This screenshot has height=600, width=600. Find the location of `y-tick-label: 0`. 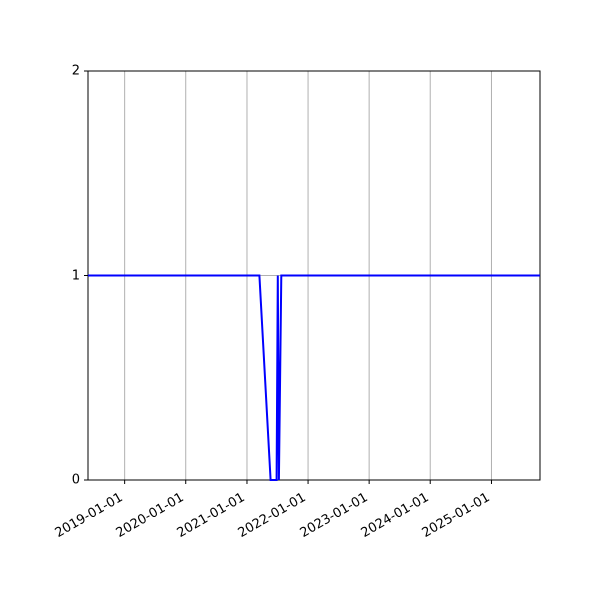

y-tick-label: 0 is located at coordinates (75, 480).